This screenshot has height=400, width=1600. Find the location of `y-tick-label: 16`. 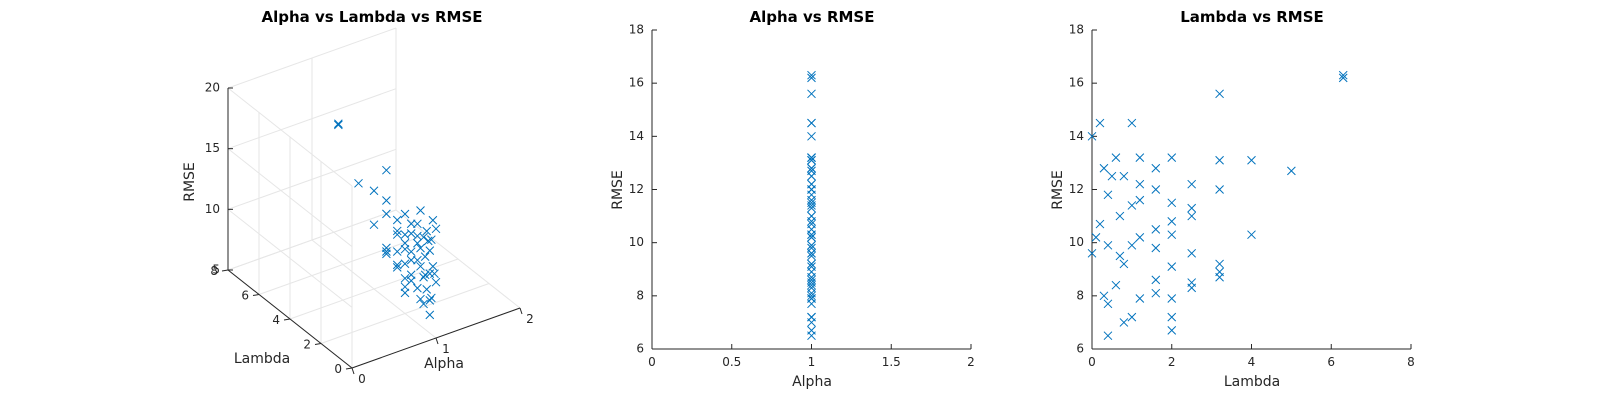

y-tick-label: 16 is located at coordinates (636, 83).